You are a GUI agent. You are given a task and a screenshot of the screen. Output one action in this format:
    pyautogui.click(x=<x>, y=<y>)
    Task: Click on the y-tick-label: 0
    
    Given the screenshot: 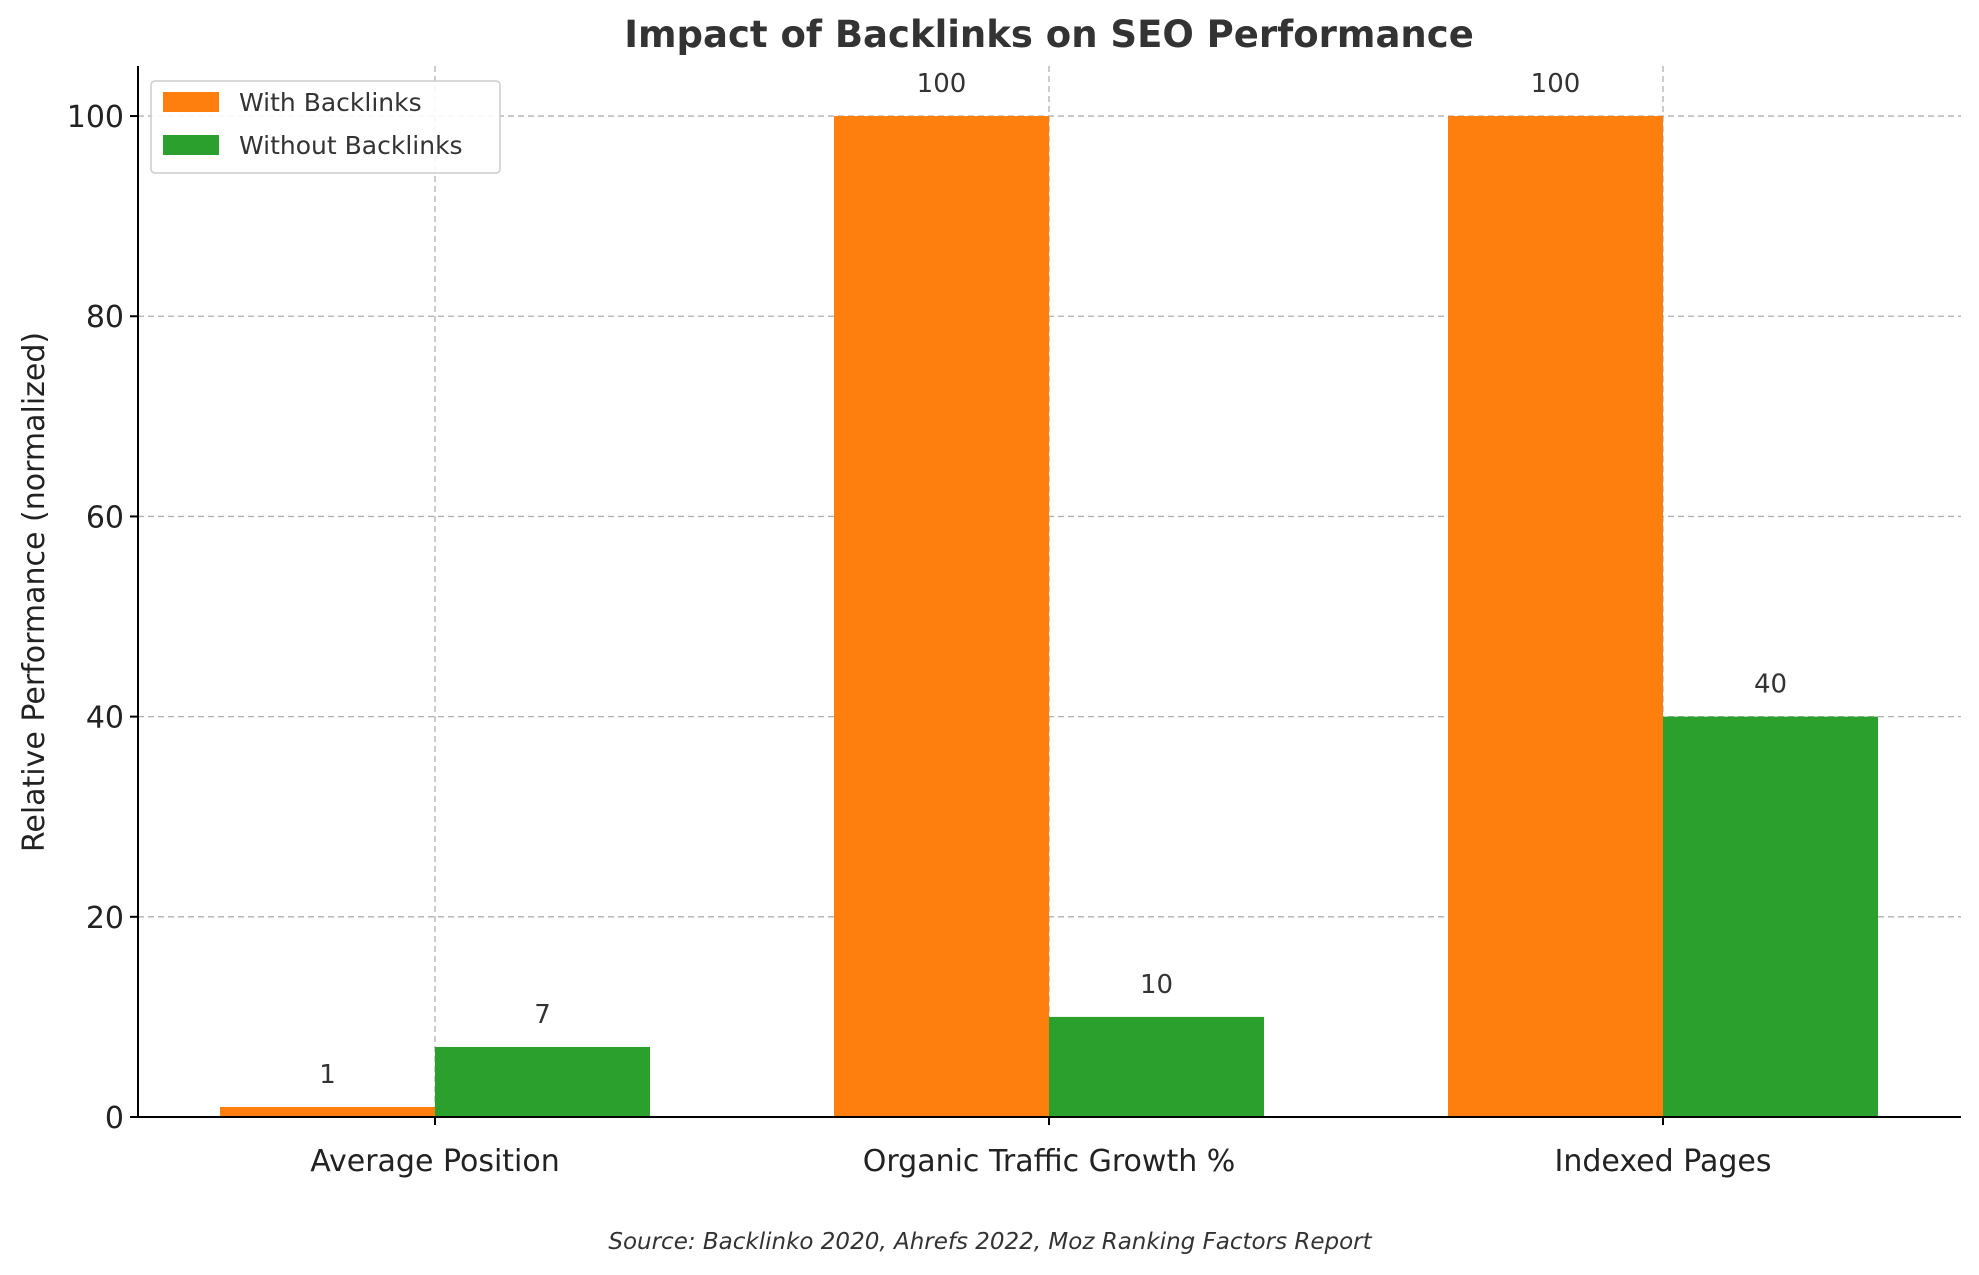 What is the action you would take?
    pyautogui.click(x=114, y=1118)
    